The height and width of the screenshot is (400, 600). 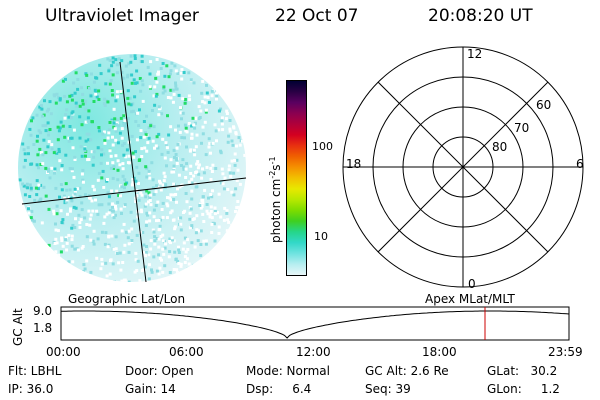 I want to click on meridian-line, so click(x=133, y=172).